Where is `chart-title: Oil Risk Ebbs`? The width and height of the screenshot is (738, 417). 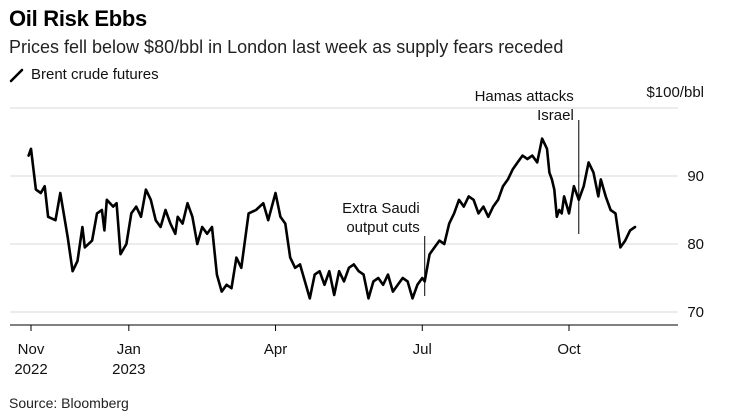
chart-title: Oil Risk Ebbs is located at coordinates (78, 18).